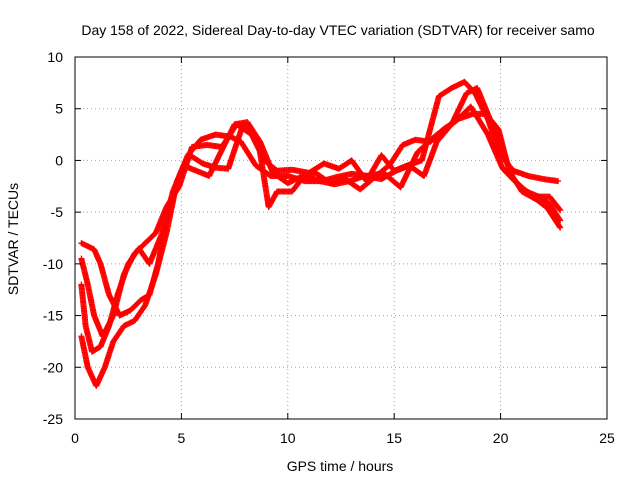  I want to click on y-axis-label: SDTVAR / TECUs, so click(13, 239).